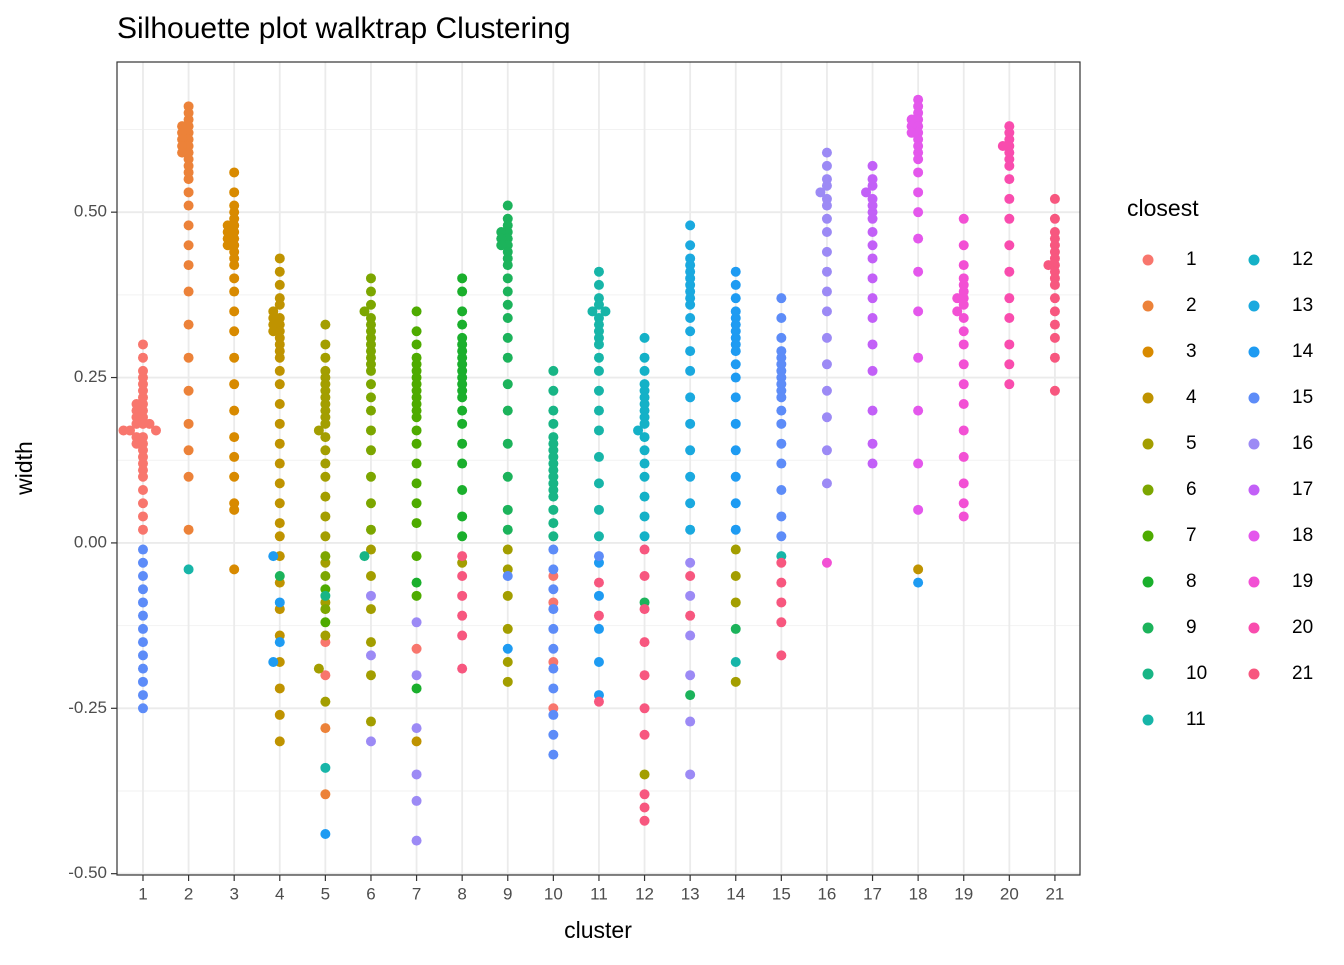 The height and width of the screenshot is (965, 1344). What do you see at coordinates (1191, 535) in the screenshot?
I see `legend-label: 7` at bounding box center [1191, 535].